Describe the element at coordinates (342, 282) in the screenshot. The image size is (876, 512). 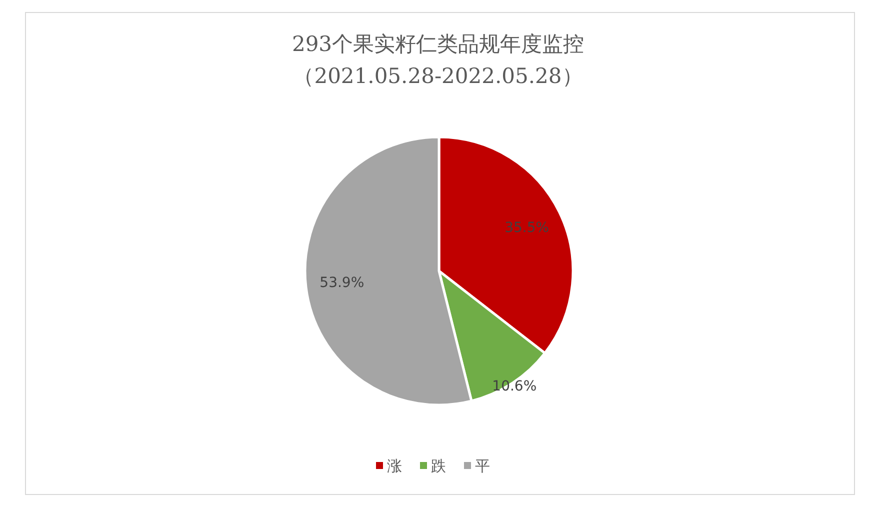
I see `data-label: 53.9%` at that location.